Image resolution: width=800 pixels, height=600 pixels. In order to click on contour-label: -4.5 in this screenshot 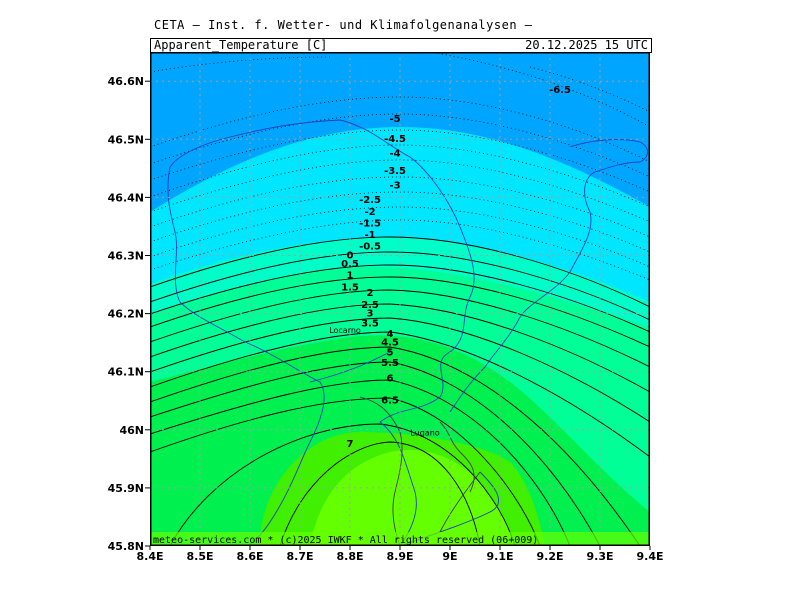, I will do `click(395, 139)`.